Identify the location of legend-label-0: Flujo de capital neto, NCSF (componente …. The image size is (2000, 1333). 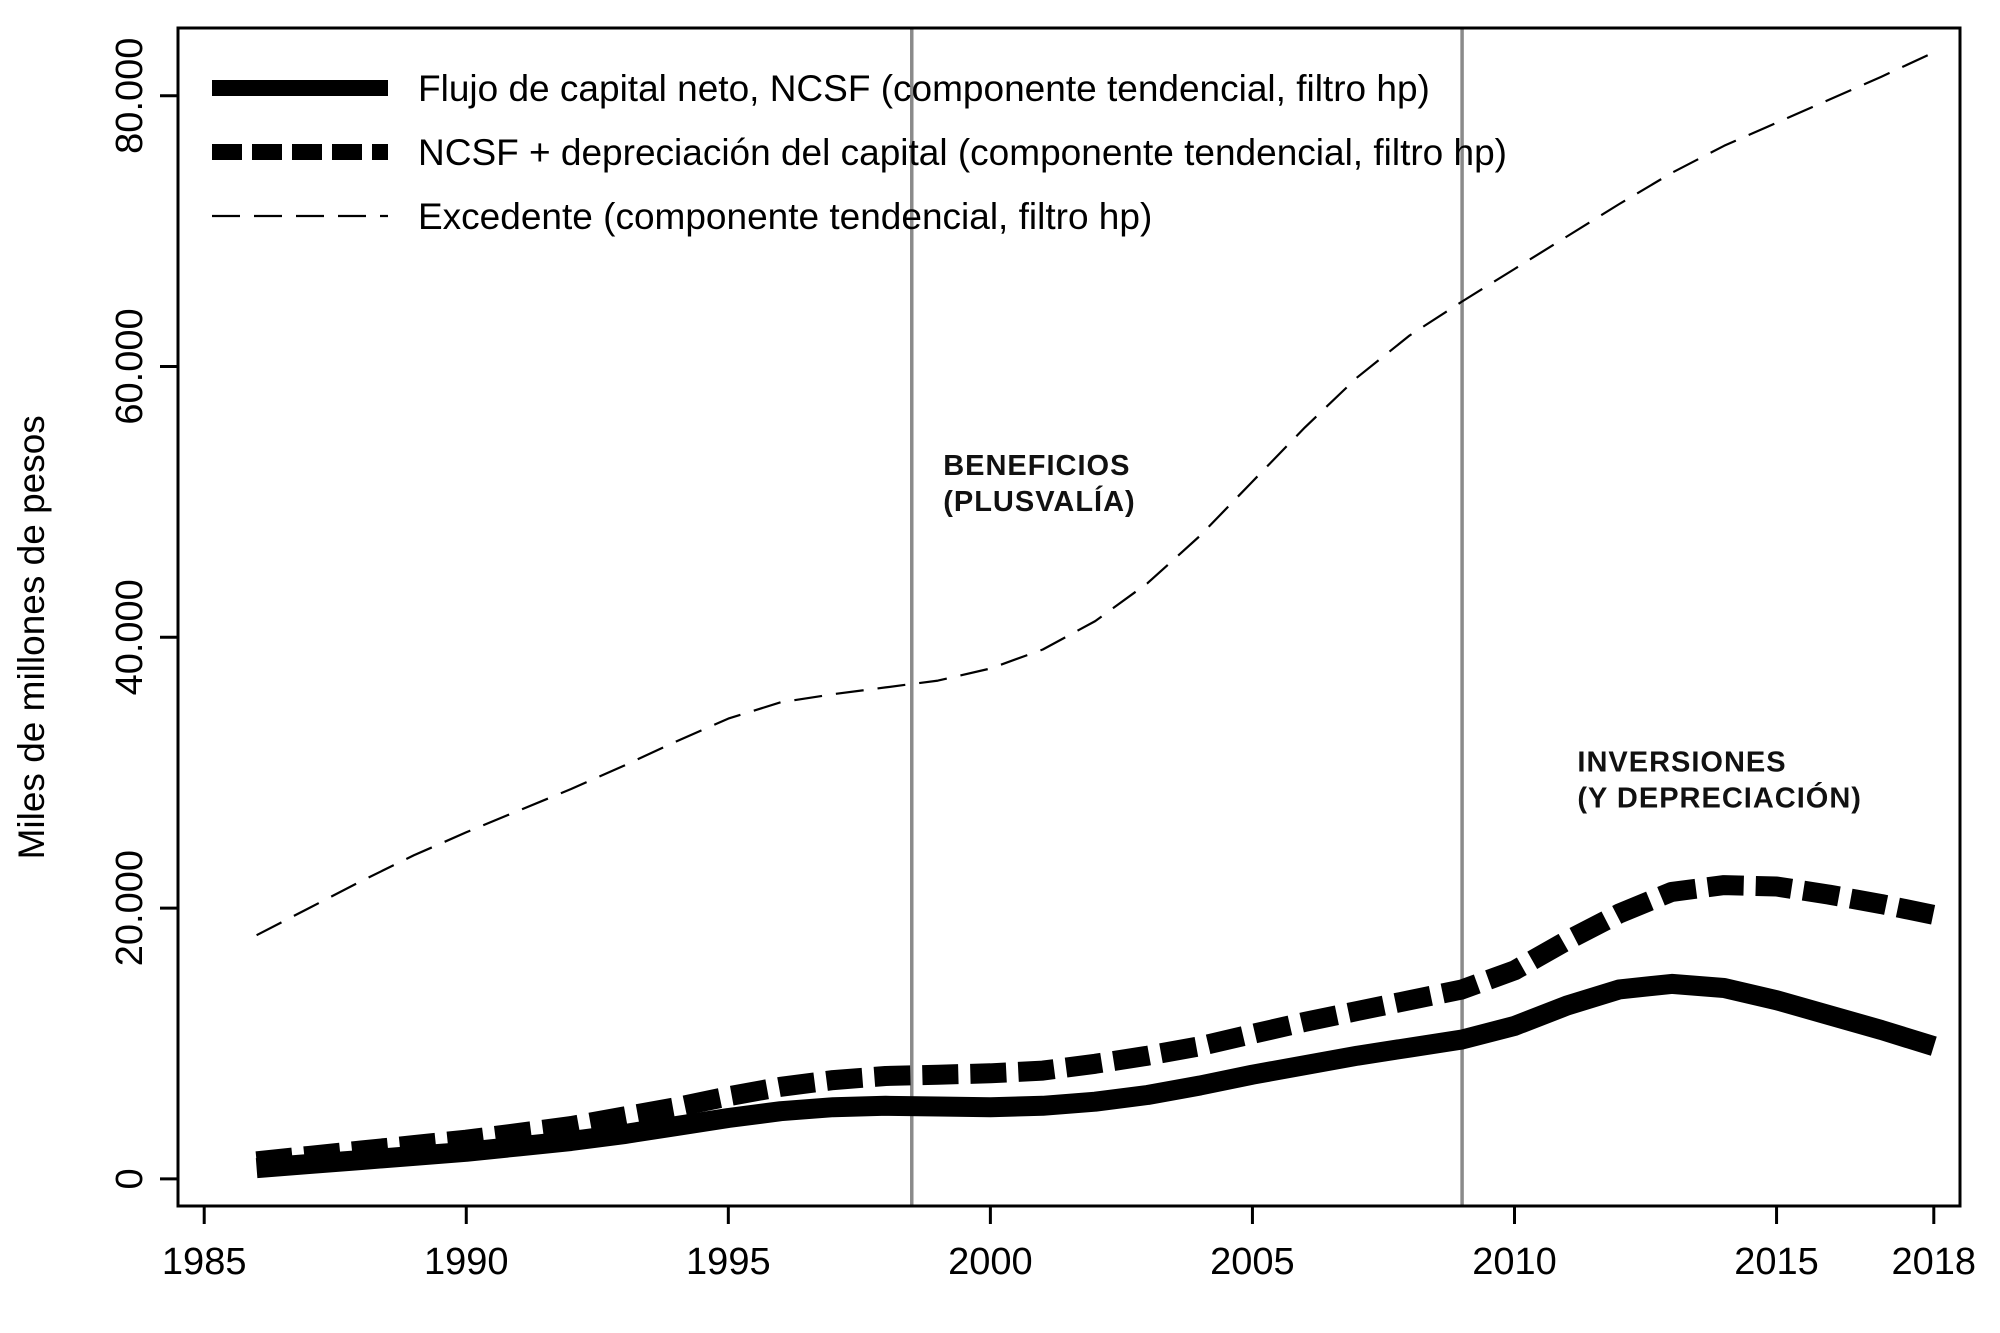
(924, 88).